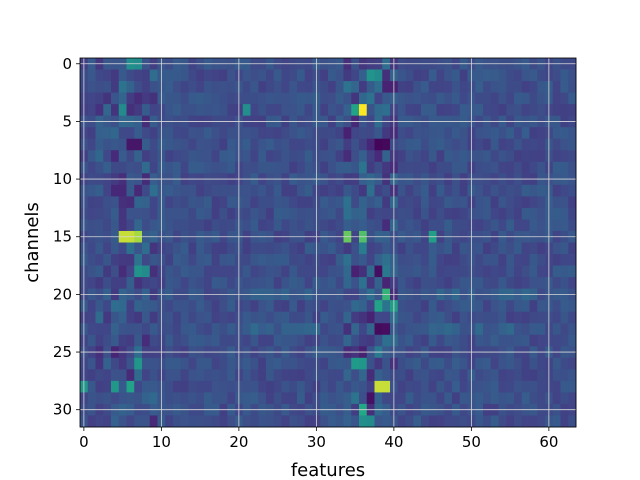 Image resolution: width=640 pixels, height=480 pixels. I want to click on x-tick-label: 20, so click(238, 442).